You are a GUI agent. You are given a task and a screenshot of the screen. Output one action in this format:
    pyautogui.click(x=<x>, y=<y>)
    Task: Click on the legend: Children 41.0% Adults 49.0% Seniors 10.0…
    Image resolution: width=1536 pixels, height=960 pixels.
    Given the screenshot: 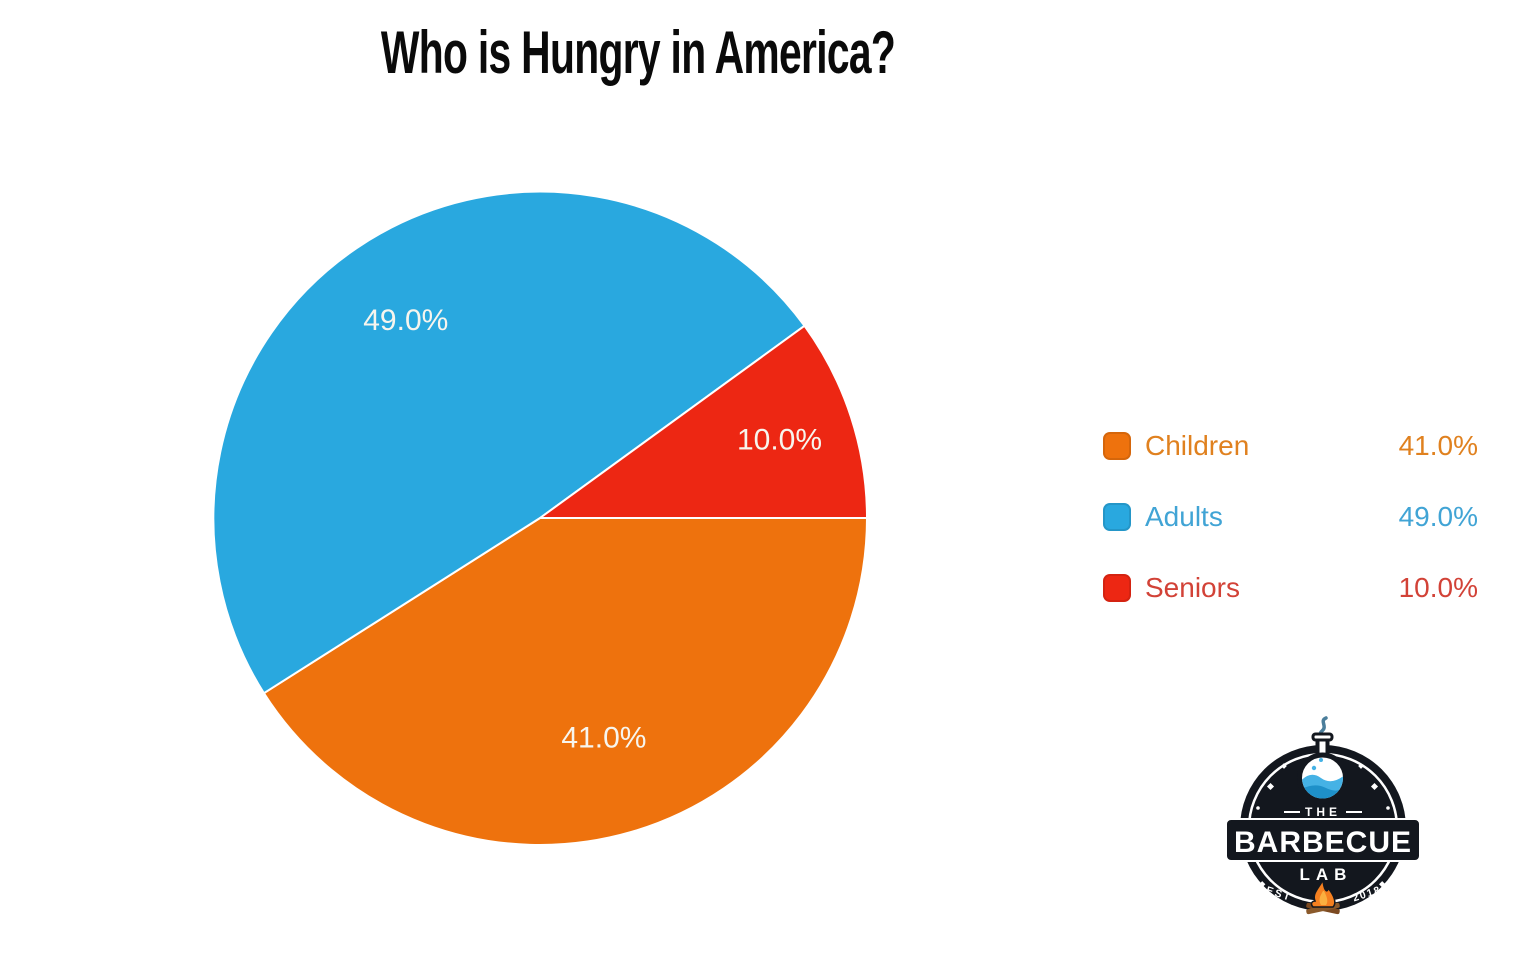 What is the action you would take?
    pyautogui.click(x=1290, y=538)
    